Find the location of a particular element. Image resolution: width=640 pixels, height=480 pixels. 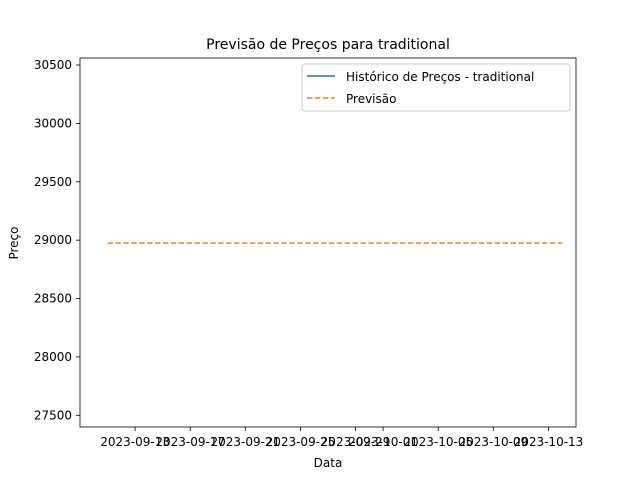

x-tick-label: 2023-10-13 is located at coordinates (549, 442).